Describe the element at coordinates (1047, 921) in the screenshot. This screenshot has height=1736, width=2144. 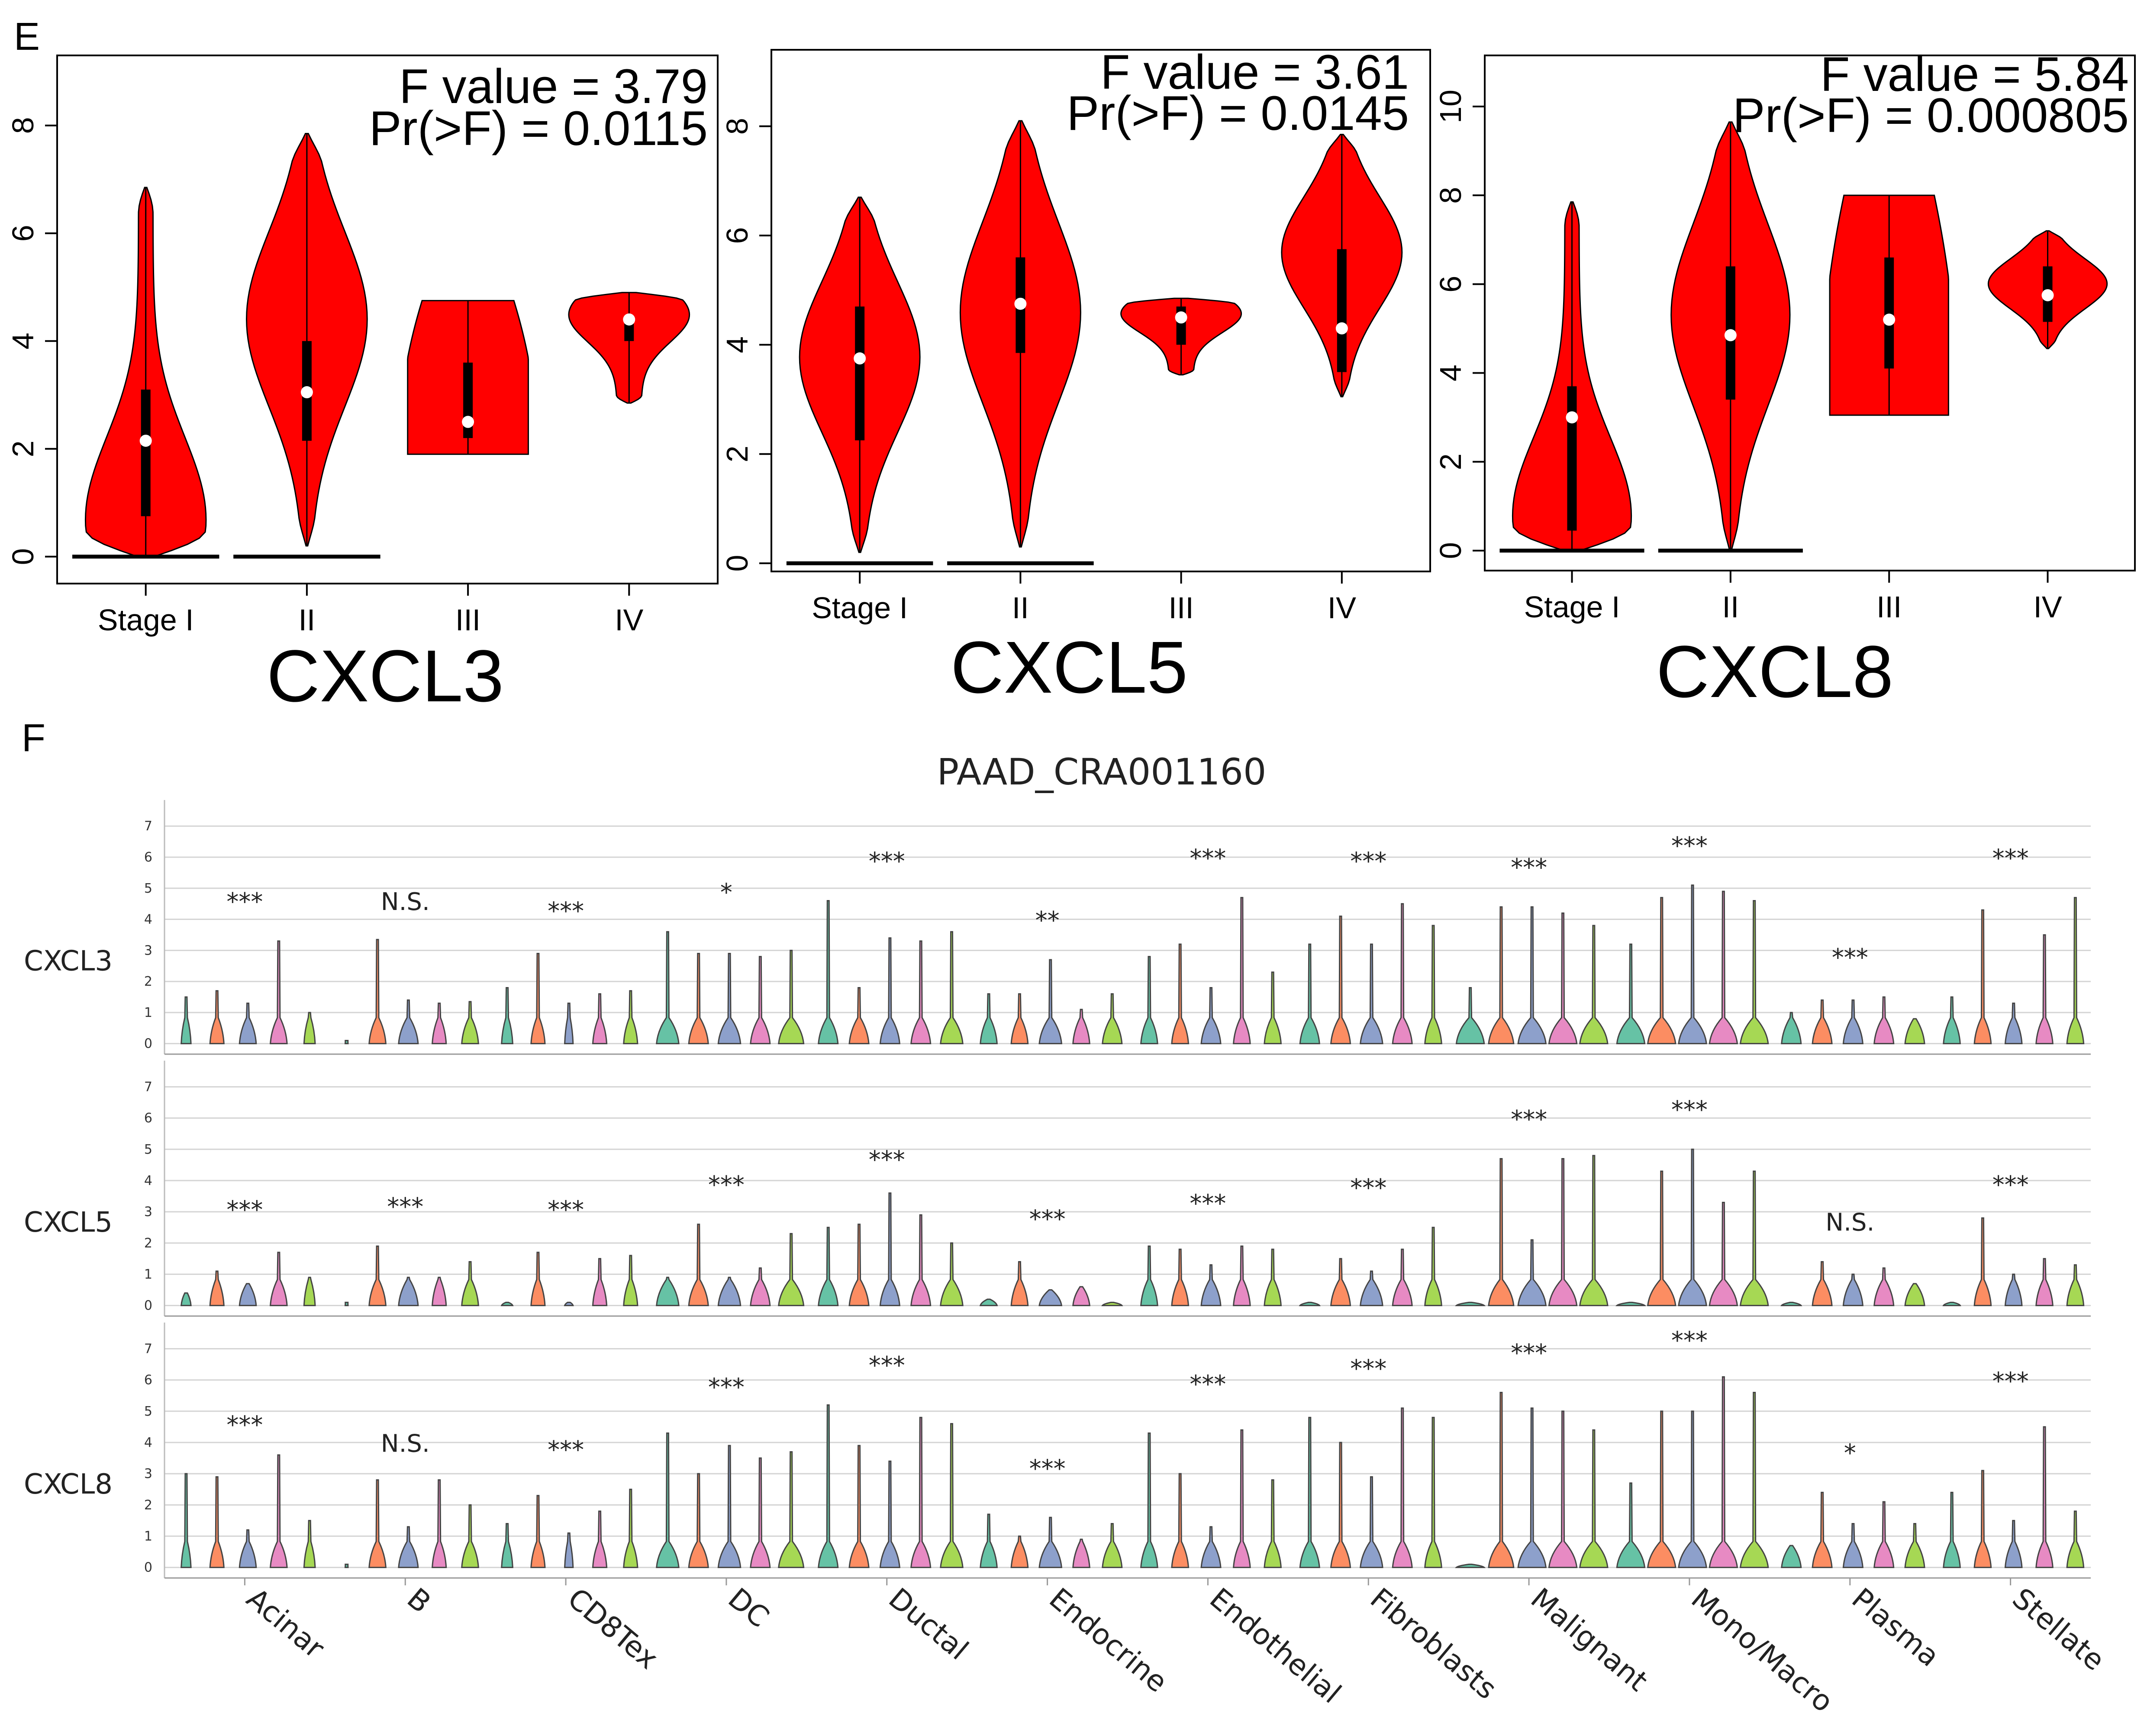
I see `significance-label: **` at that location.